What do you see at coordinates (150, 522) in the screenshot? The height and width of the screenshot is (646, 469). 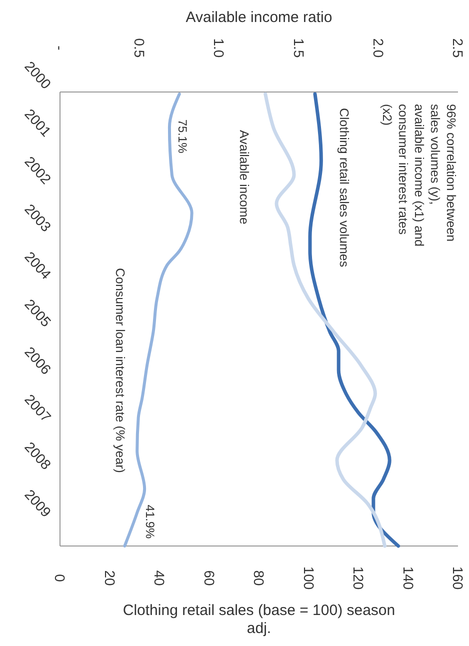 I see `annotation: 41.9%` at bounding box center [150, 522].